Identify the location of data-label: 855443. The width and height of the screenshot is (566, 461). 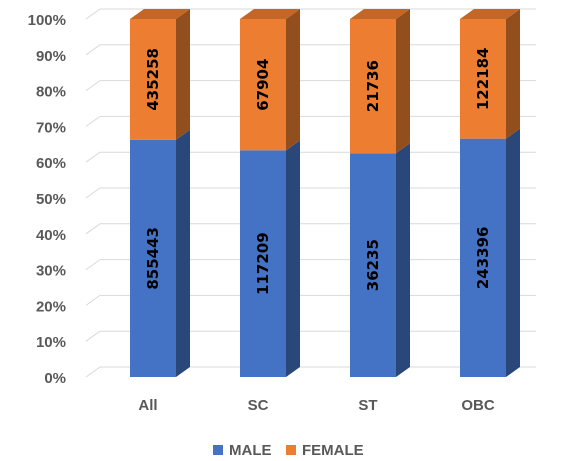
(153, 258).